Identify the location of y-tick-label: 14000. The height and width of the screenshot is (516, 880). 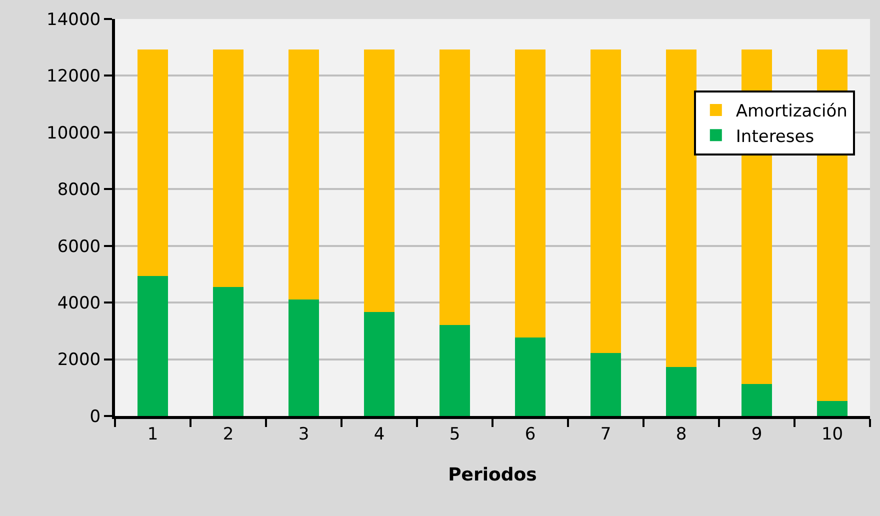
(73, 20).